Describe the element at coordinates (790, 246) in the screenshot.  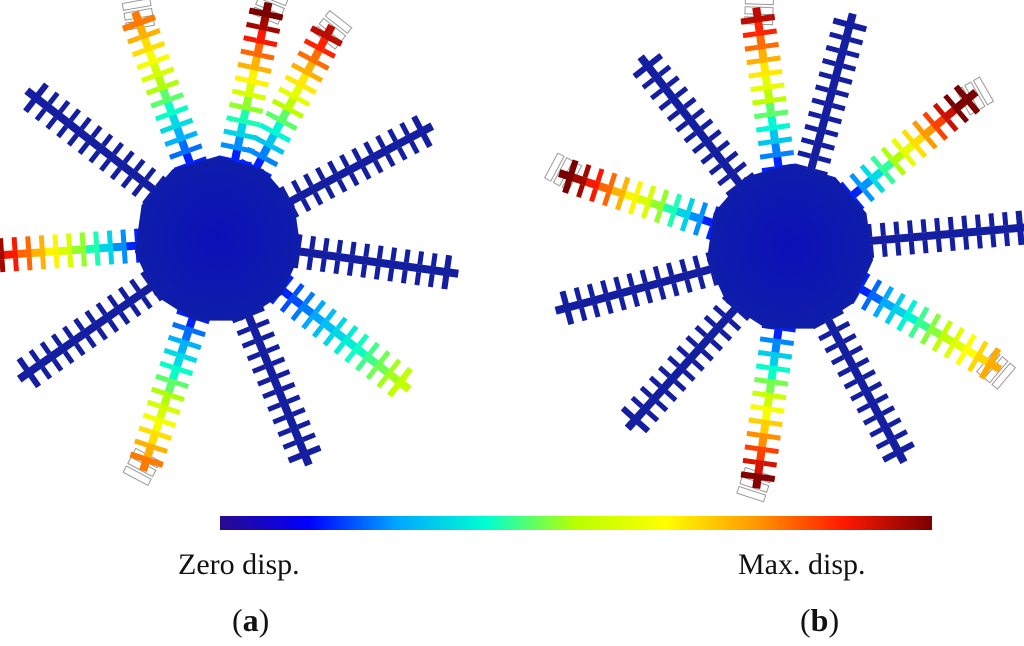
I see `panel-b-hub` at that location.